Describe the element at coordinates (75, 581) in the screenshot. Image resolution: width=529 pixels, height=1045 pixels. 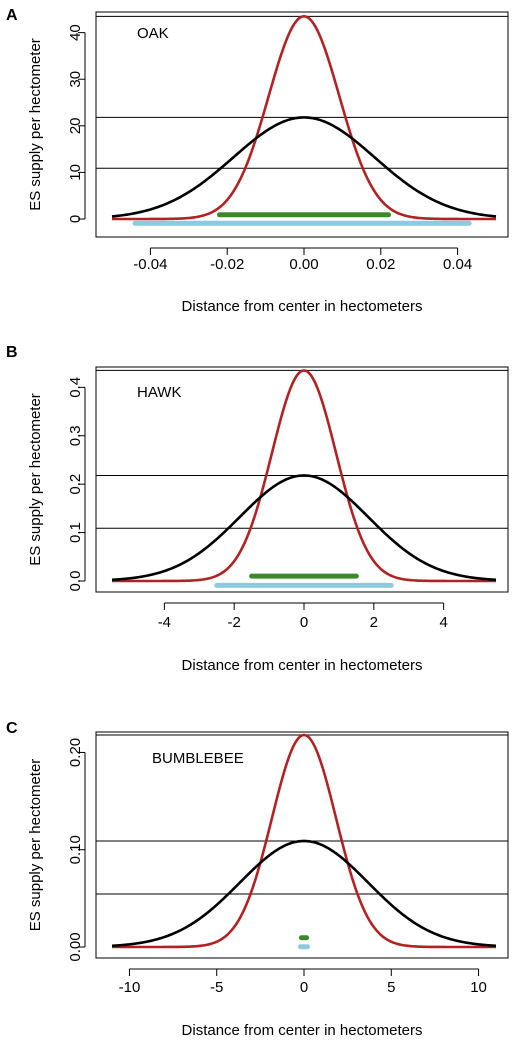
I see `y-tick-label: 0.0` at that location.